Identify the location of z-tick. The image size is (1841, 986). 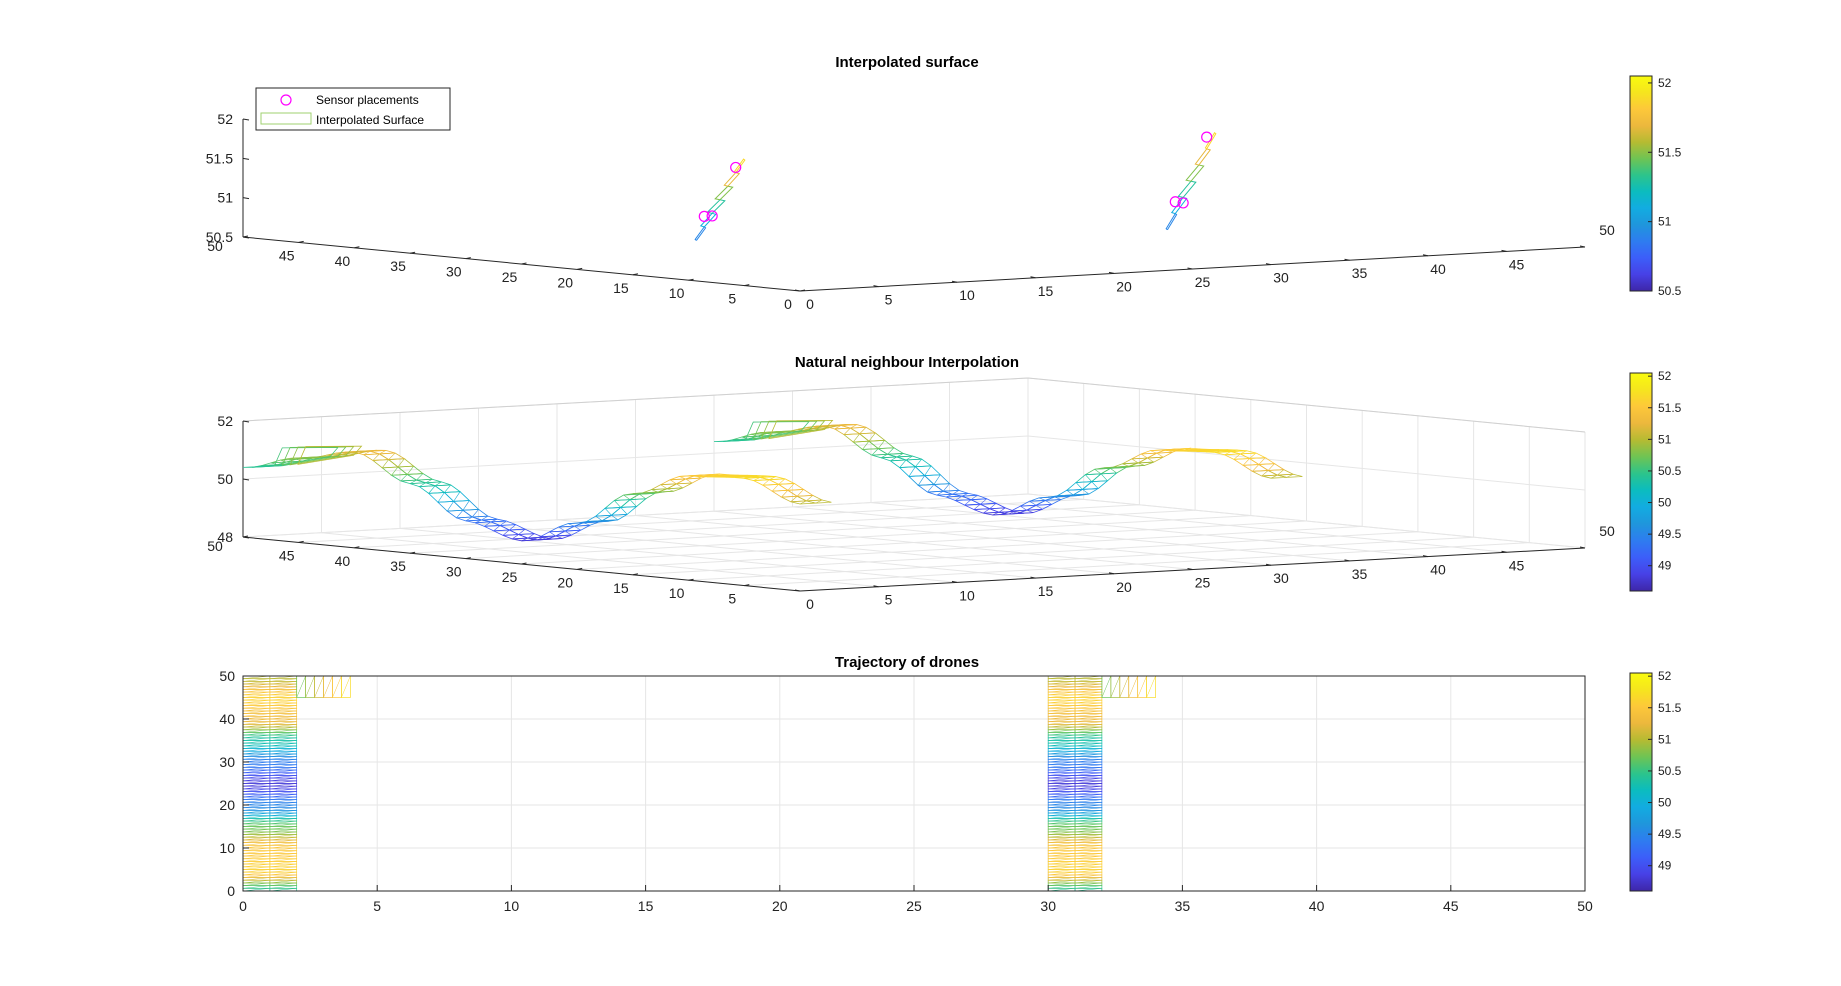
(246, 237).